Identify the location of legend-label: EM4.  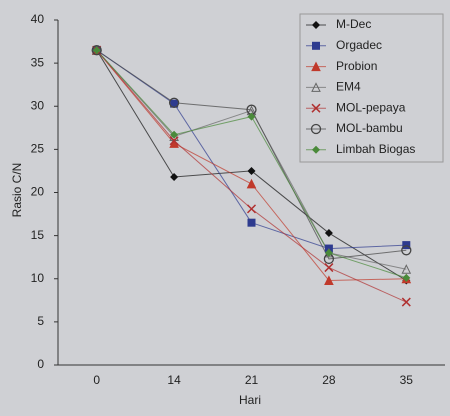
(348, 87).